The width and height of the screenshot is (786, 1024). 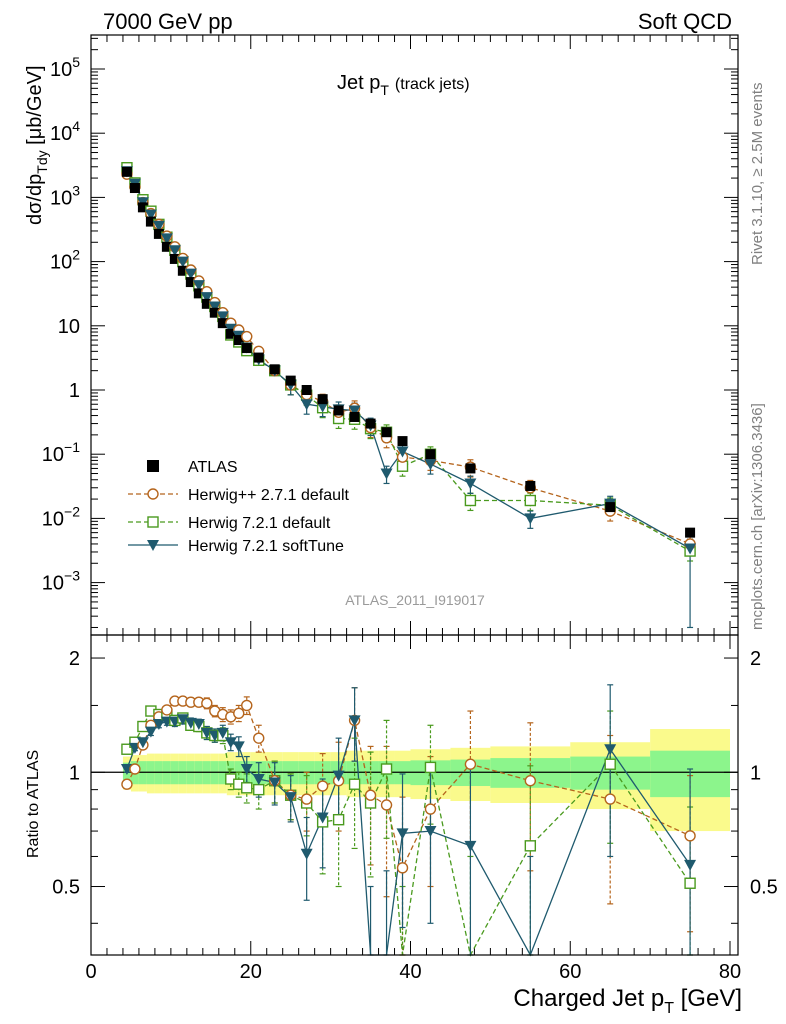 What do you see at coordinates (61, 516) in the screenshot?
I see `main-y-tick-label: 10⁻²` at bounding box center [61, 516].